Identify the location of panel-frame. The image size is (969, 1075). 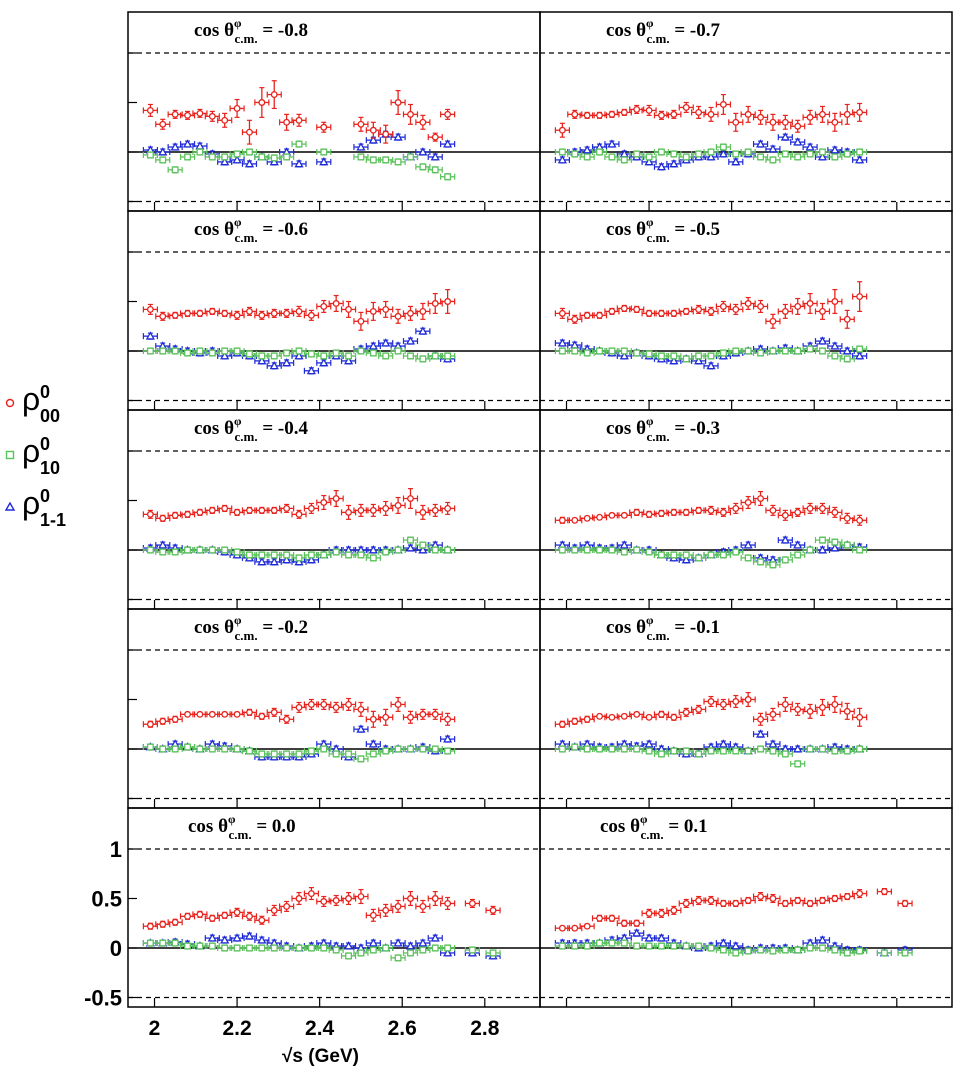
(746, 111).